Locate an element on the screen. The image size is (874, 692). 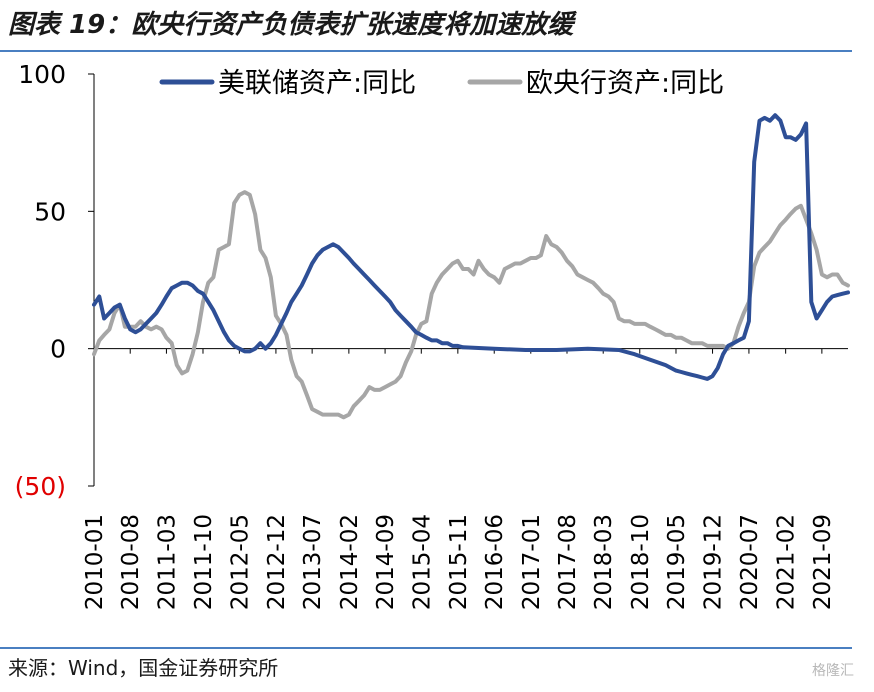
x-tick-label: 2021-09 is located at coordinates (823, 562).